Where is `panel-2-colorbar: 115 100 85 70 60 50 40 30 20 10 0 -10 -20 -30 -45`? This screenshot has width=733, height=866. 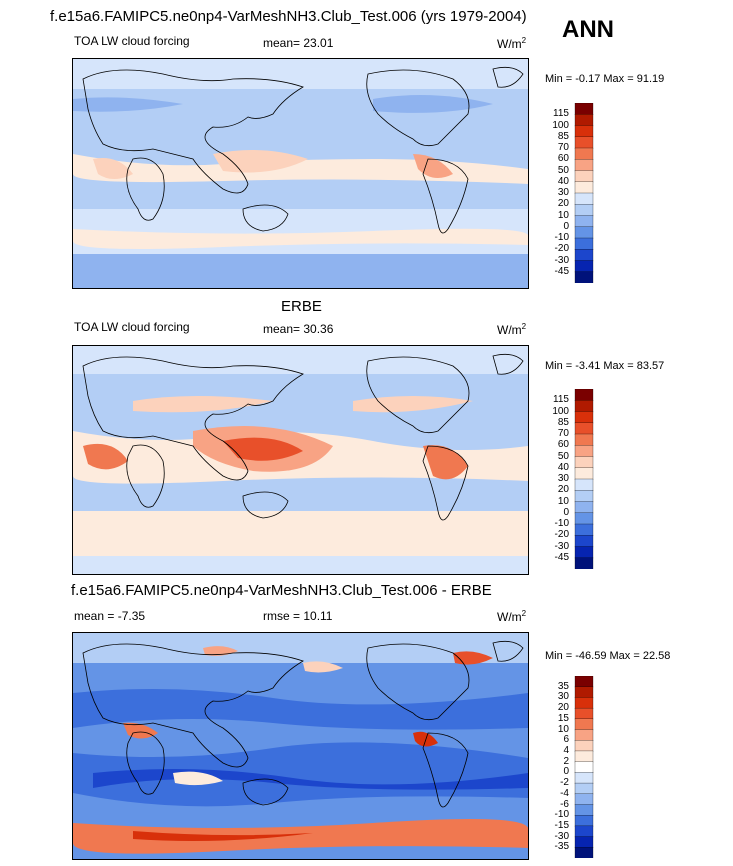
panel-2-colorbar: 115 100 85 70 60 50 40 30 20 10 0 -10 -20 -30 -45 is located at coordinates (573, 481).